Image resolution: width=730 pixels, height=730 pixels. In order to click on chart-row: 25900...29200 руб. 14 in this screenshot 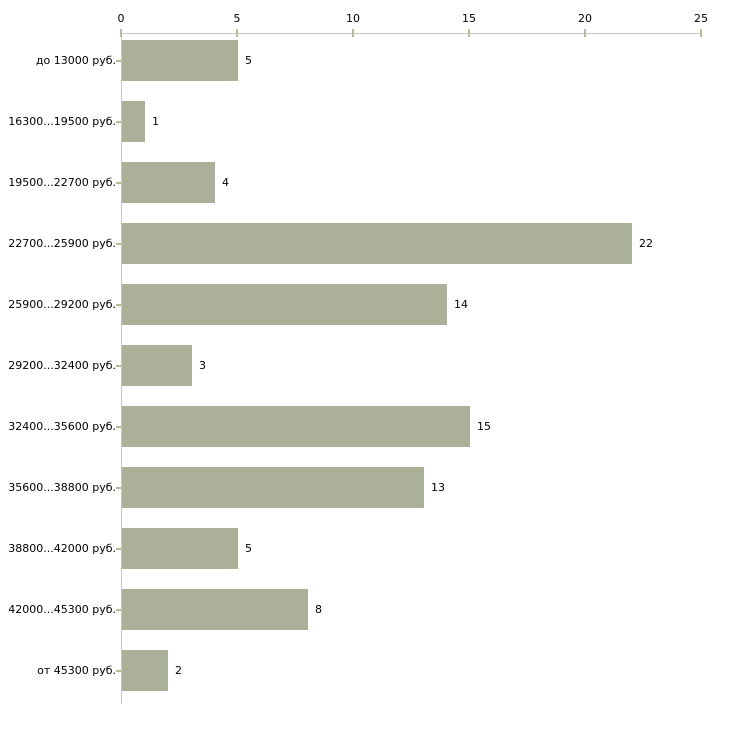, I will do `click(365, 304)`.